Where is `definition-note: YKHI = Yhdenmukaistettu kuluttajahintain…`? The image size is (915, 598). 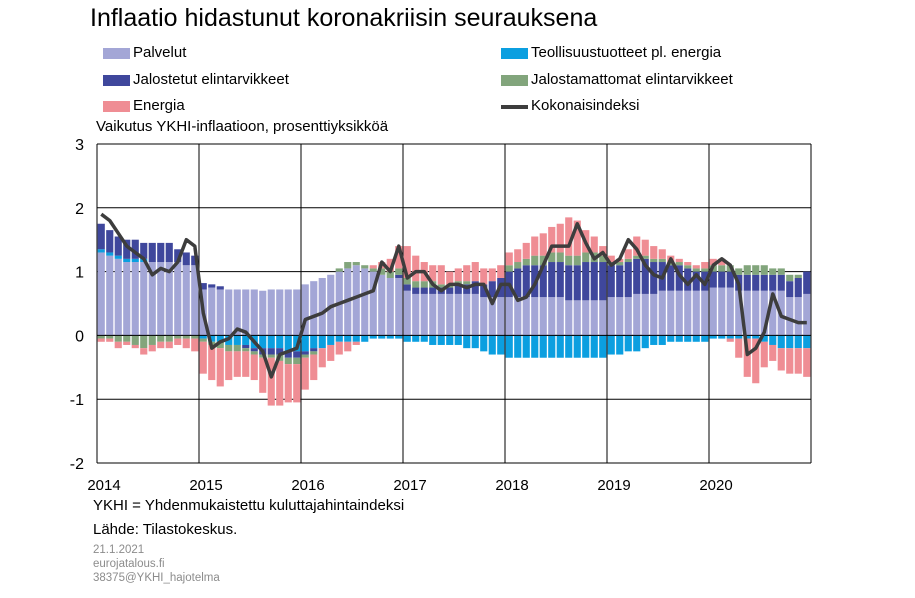
definition-note: YKHI = Yhdenmukaistettu kuluttajahintain… is located at coordinates (249, 505).